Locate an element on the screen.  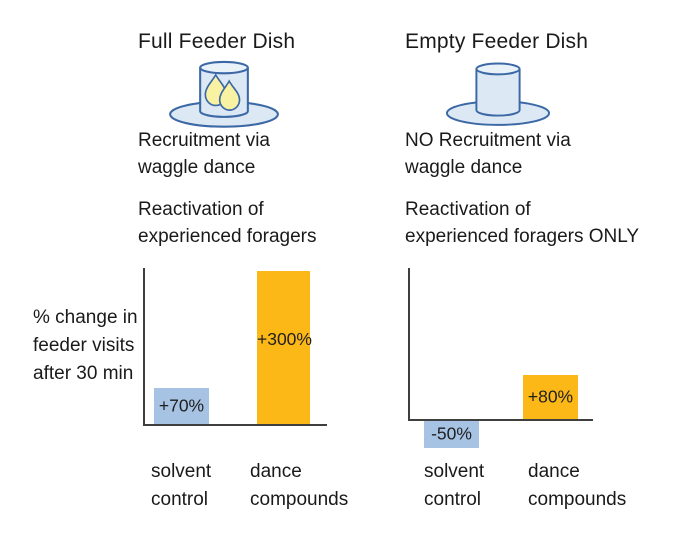
left-reactivation-text: Reactivation of experienced foragers is located at coordinates (227, 223).